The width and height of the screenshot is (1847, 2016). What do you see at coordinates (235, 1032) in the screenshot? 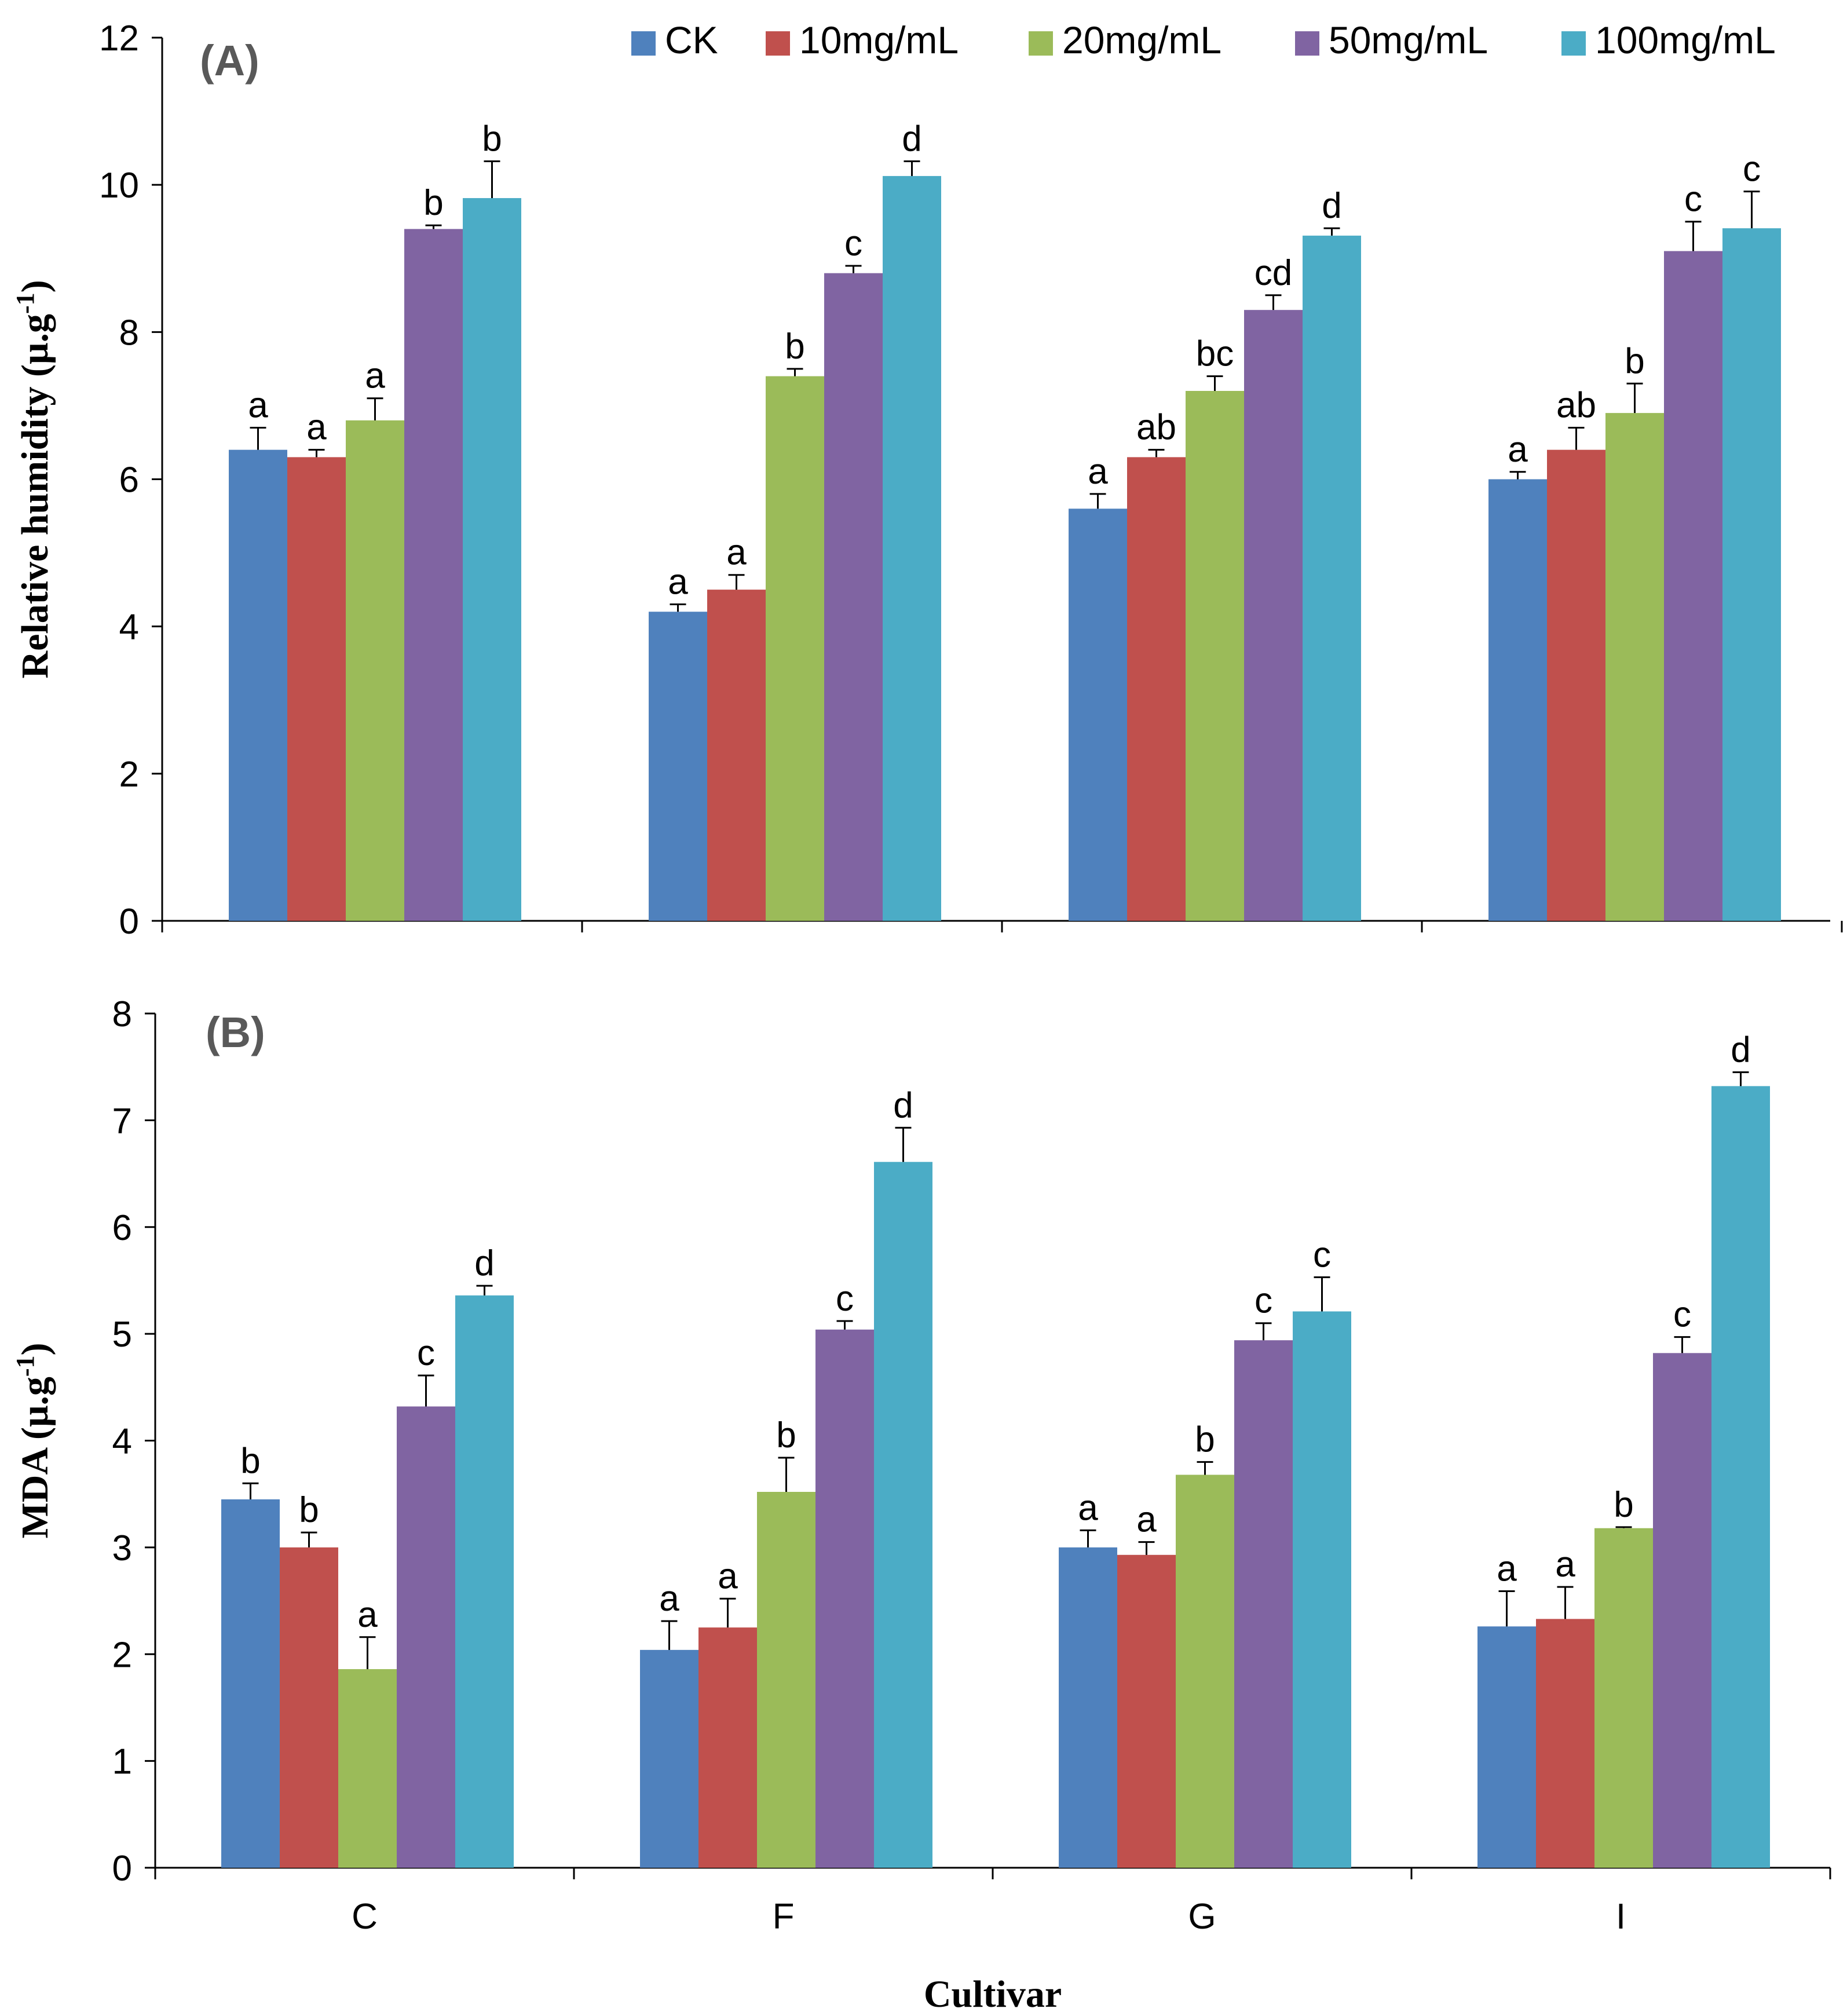
I see `panel-label: (B)` at bounding box center [235, 1032].